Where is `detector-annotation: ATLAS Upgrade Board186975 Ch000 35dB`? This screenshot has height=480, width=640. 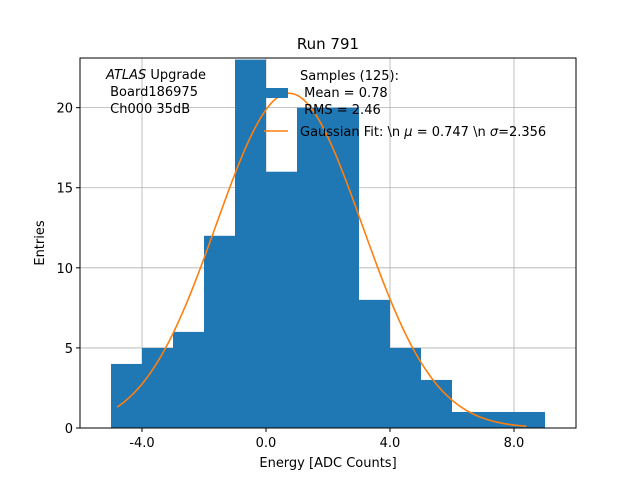
detector-annotation: ATLAS Upgrade Board186975 Ch000 35dB is located at coordinates (155, 92).